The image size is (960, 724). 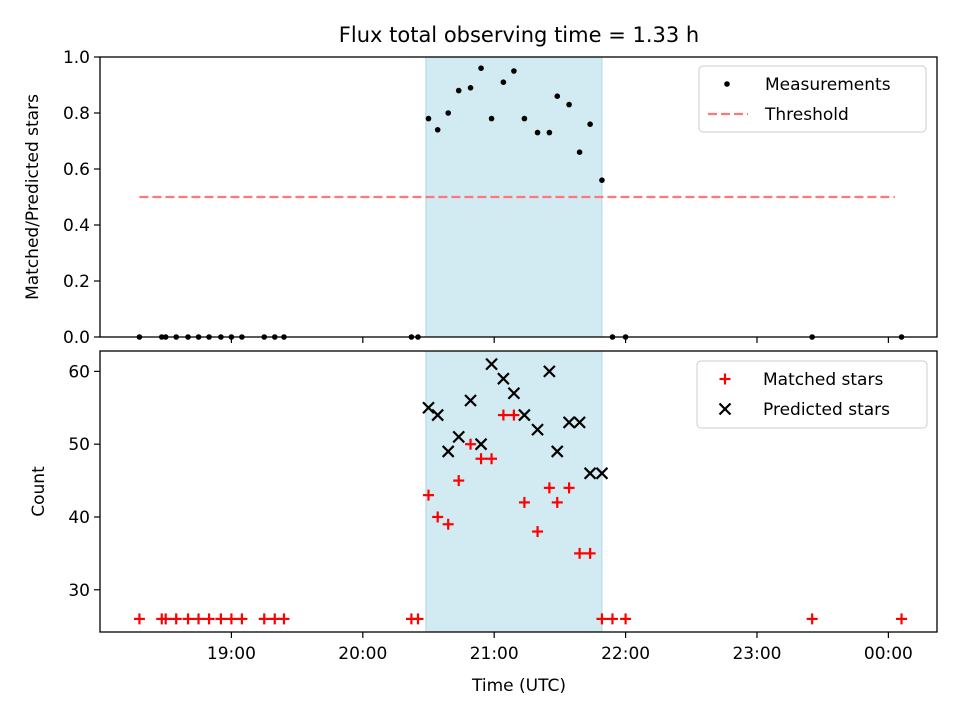 What do you see at coordinates (888, 654) in the screenshot?
I see `x-tick-label: 00:00` at bounding box center [888, 654].